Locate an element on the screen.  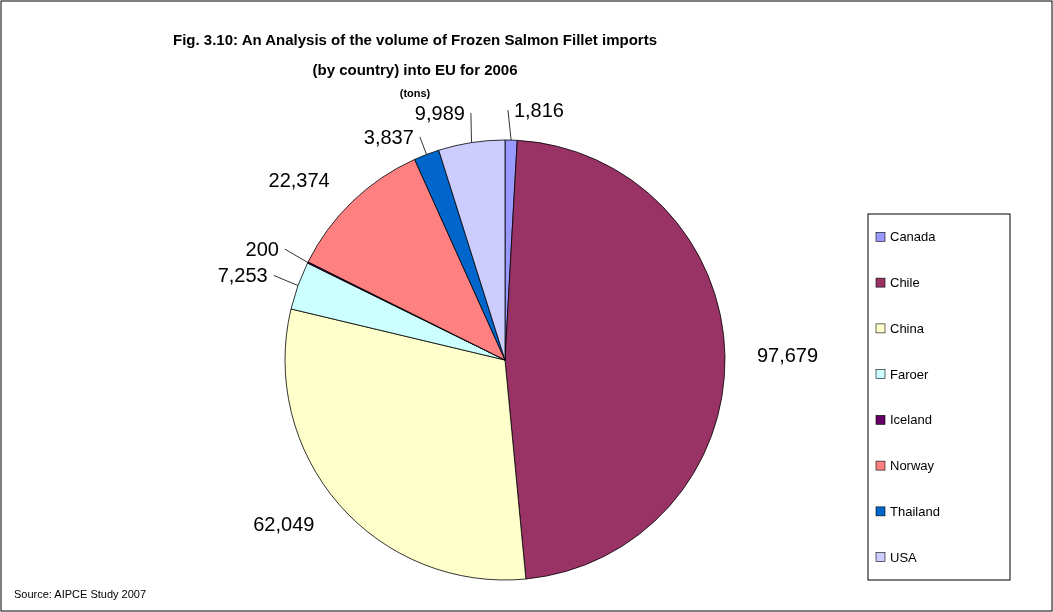
chart-title: Fig. 3.10: An Analysis of the volume of Frozen Salmon Fillet imports (by country) into EU for 2006 is located at coordinates (415, 54).